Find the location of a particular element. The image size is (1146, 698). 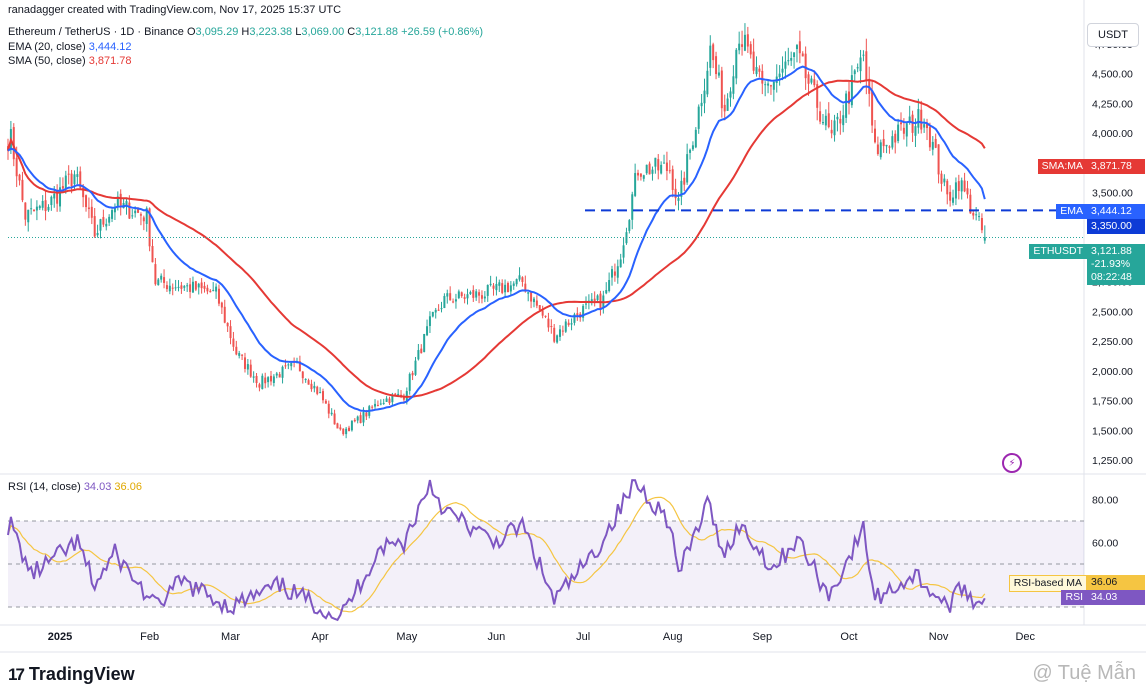

time-tick-label: Sep is located at coordinates (763, 637).